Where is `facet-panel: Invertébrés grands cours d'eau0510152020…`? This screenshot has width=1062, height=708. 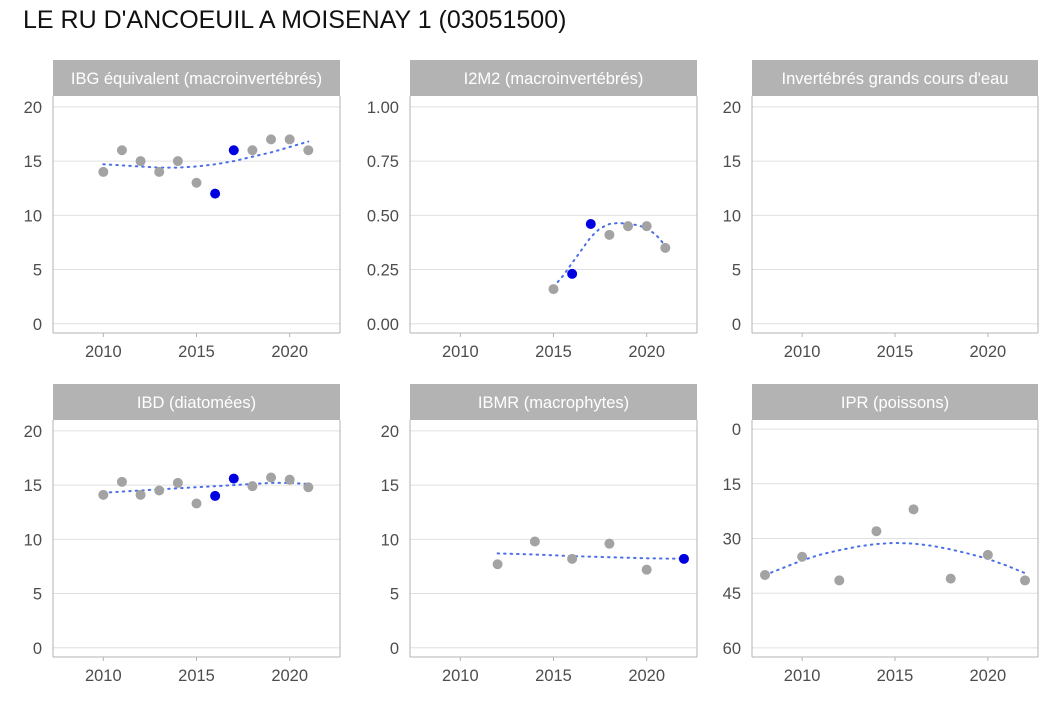
facet-panel: Invertébrés grands cours d'eau0510152020… is located at coordinates (881, 210).